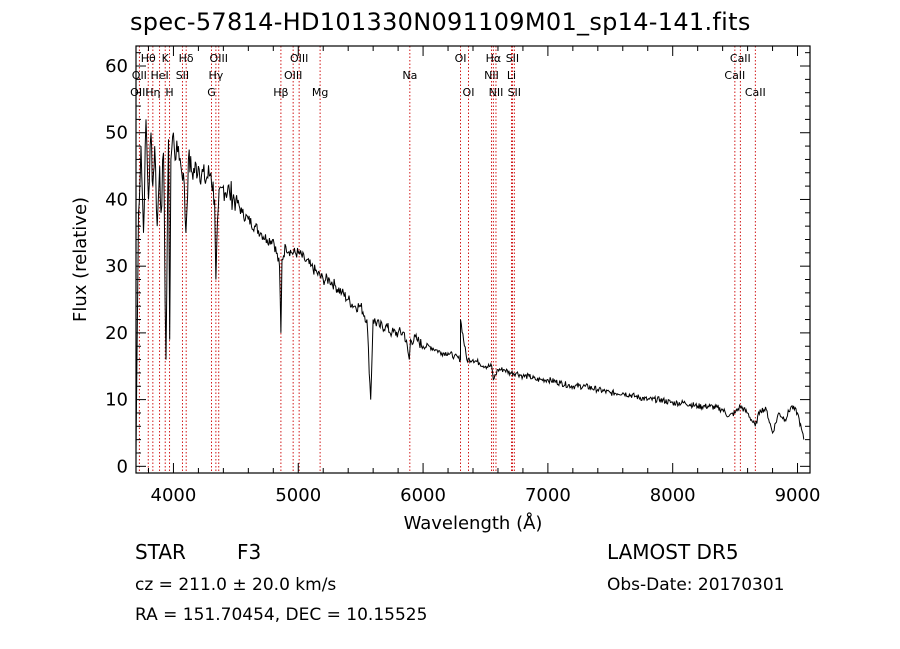  What do you see at coordinates (409, 75) in the screenshot?
I see `line-label: Na` at bounding box center [409, 75].